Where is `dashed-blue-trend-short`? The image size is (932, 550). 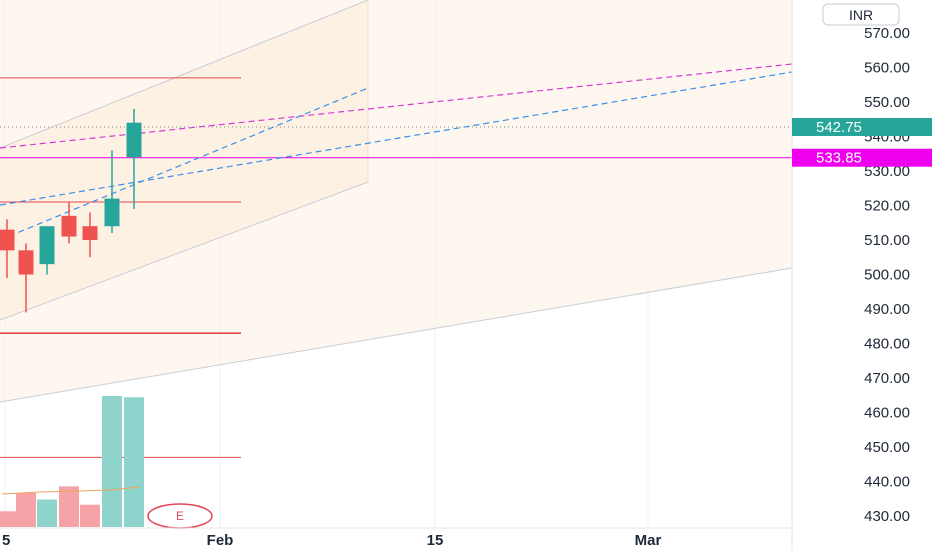
dashed-blue-trend-short is located at coordinates (184, 164).